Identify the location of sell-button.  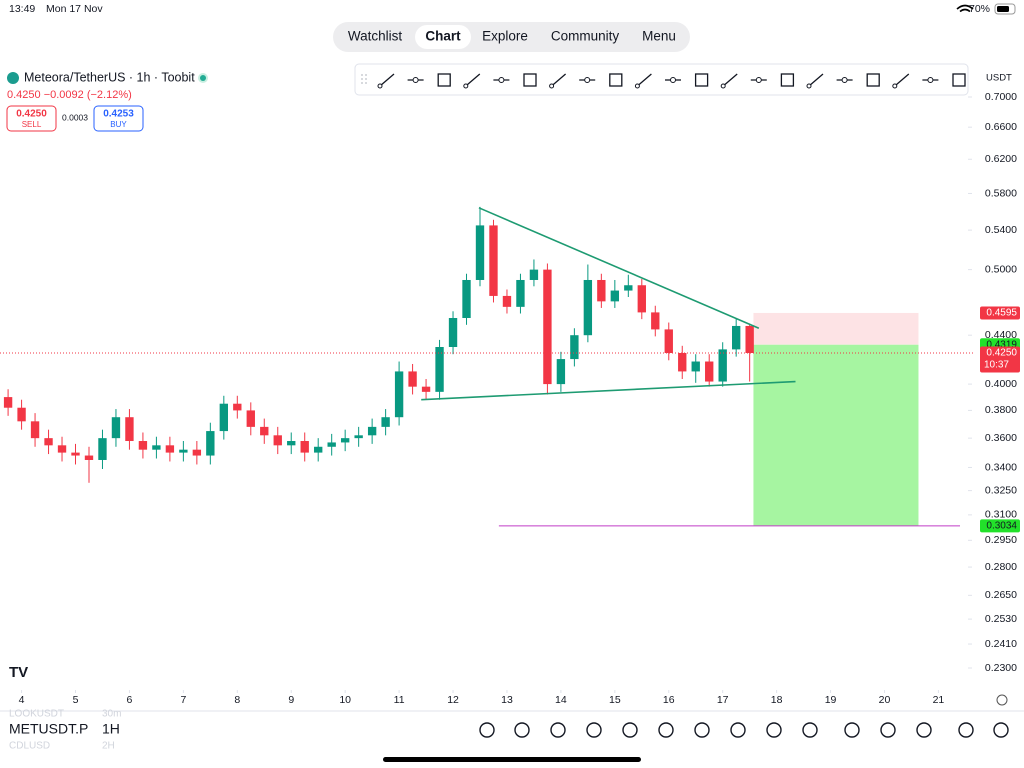
(31, 118).